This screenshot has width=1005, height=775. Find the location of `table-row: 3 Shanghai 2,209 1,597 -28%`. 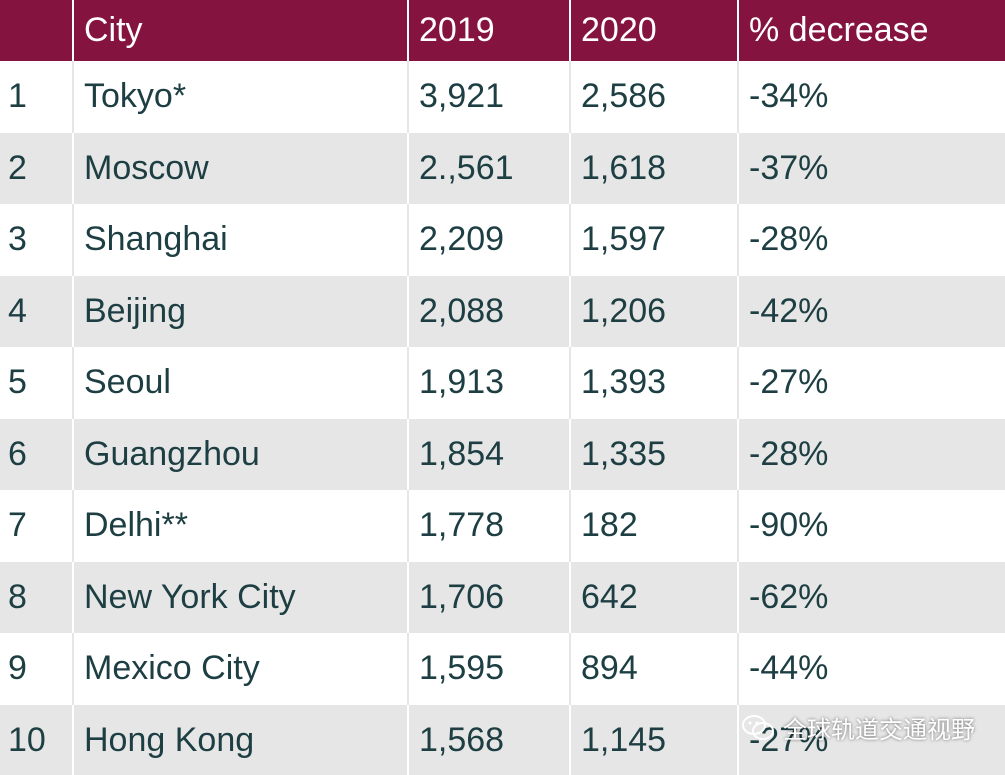

table-row: 3 Shanghai 2,209 1,597 -28% is located at coordinates (502, 240).